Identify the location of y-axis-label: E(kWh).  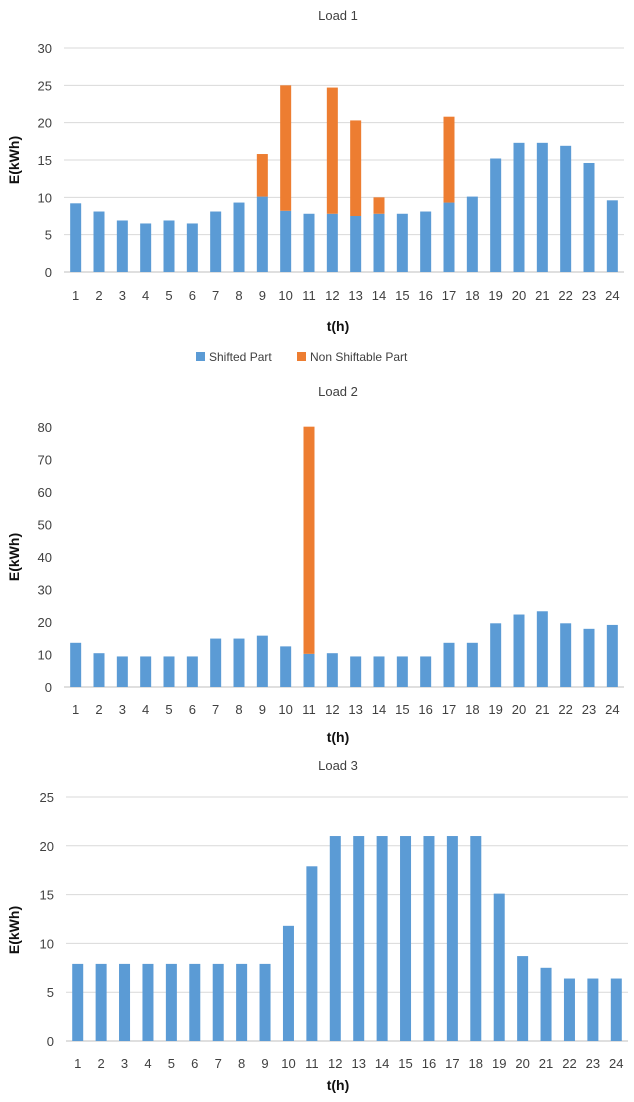
(14, 160).